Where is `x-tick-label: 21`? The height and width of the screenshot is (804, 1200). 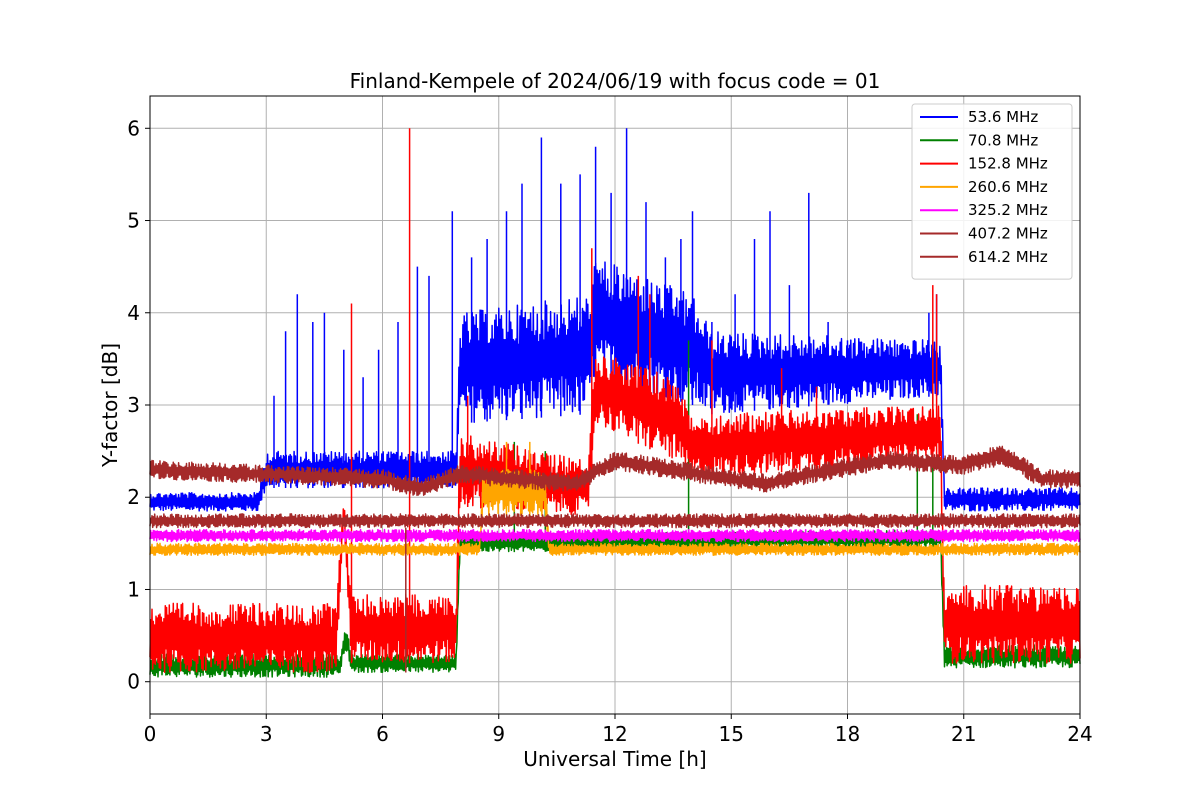 x-tick-label: 21 is located at coordinates (963, 734).